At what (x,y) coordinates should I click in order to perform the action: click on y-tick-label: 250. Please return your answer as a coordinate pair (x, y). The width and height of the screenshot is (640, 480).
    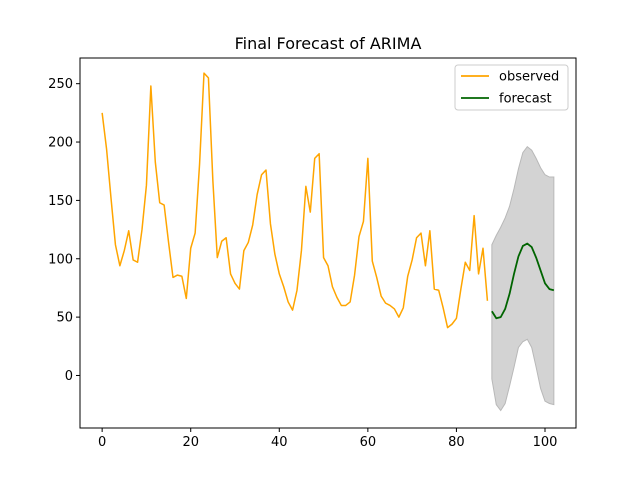
    Looking at the image, I should click on (60, 84).